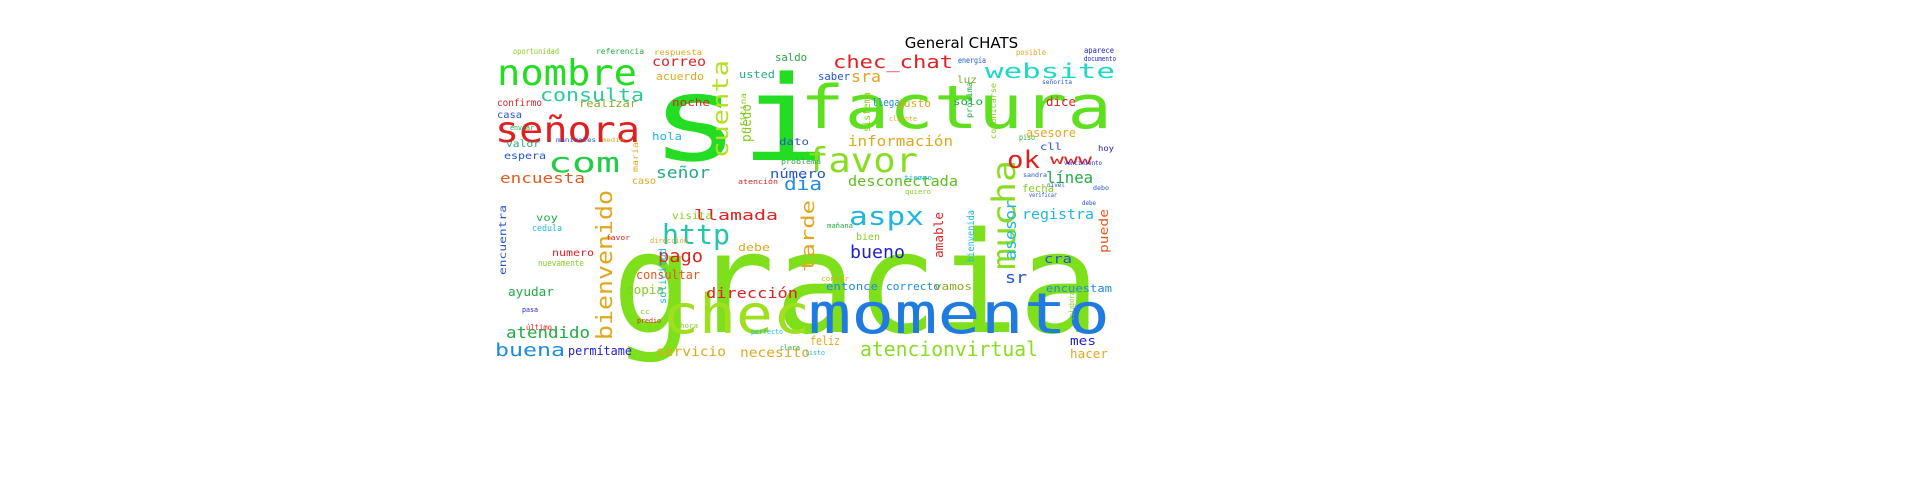  What do you see at coordinates (1016, 277) in the screenshot?
I see `word-48: sr` at bounding box center [1016, 277].